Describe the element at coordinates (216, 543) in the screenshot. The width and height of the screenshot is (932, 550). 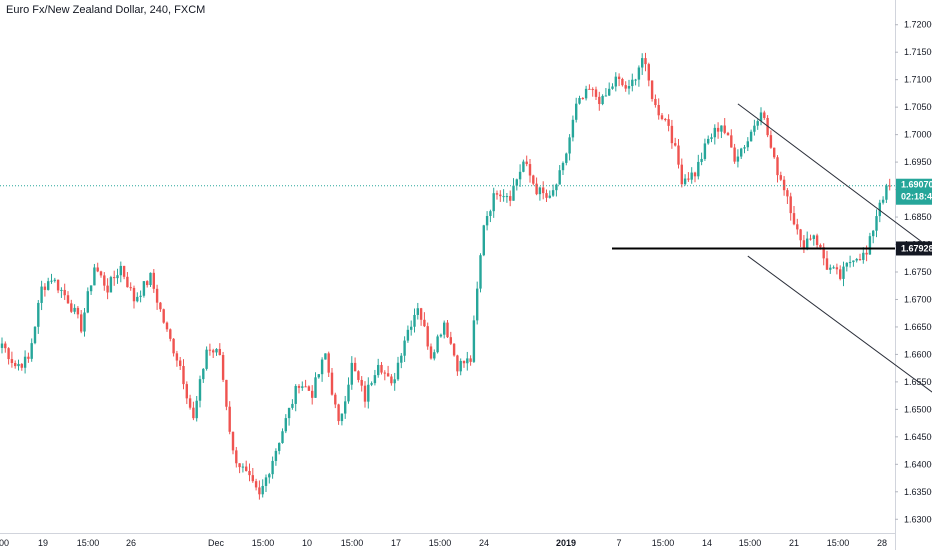
I see `time-tick-label: Dec` at that location.